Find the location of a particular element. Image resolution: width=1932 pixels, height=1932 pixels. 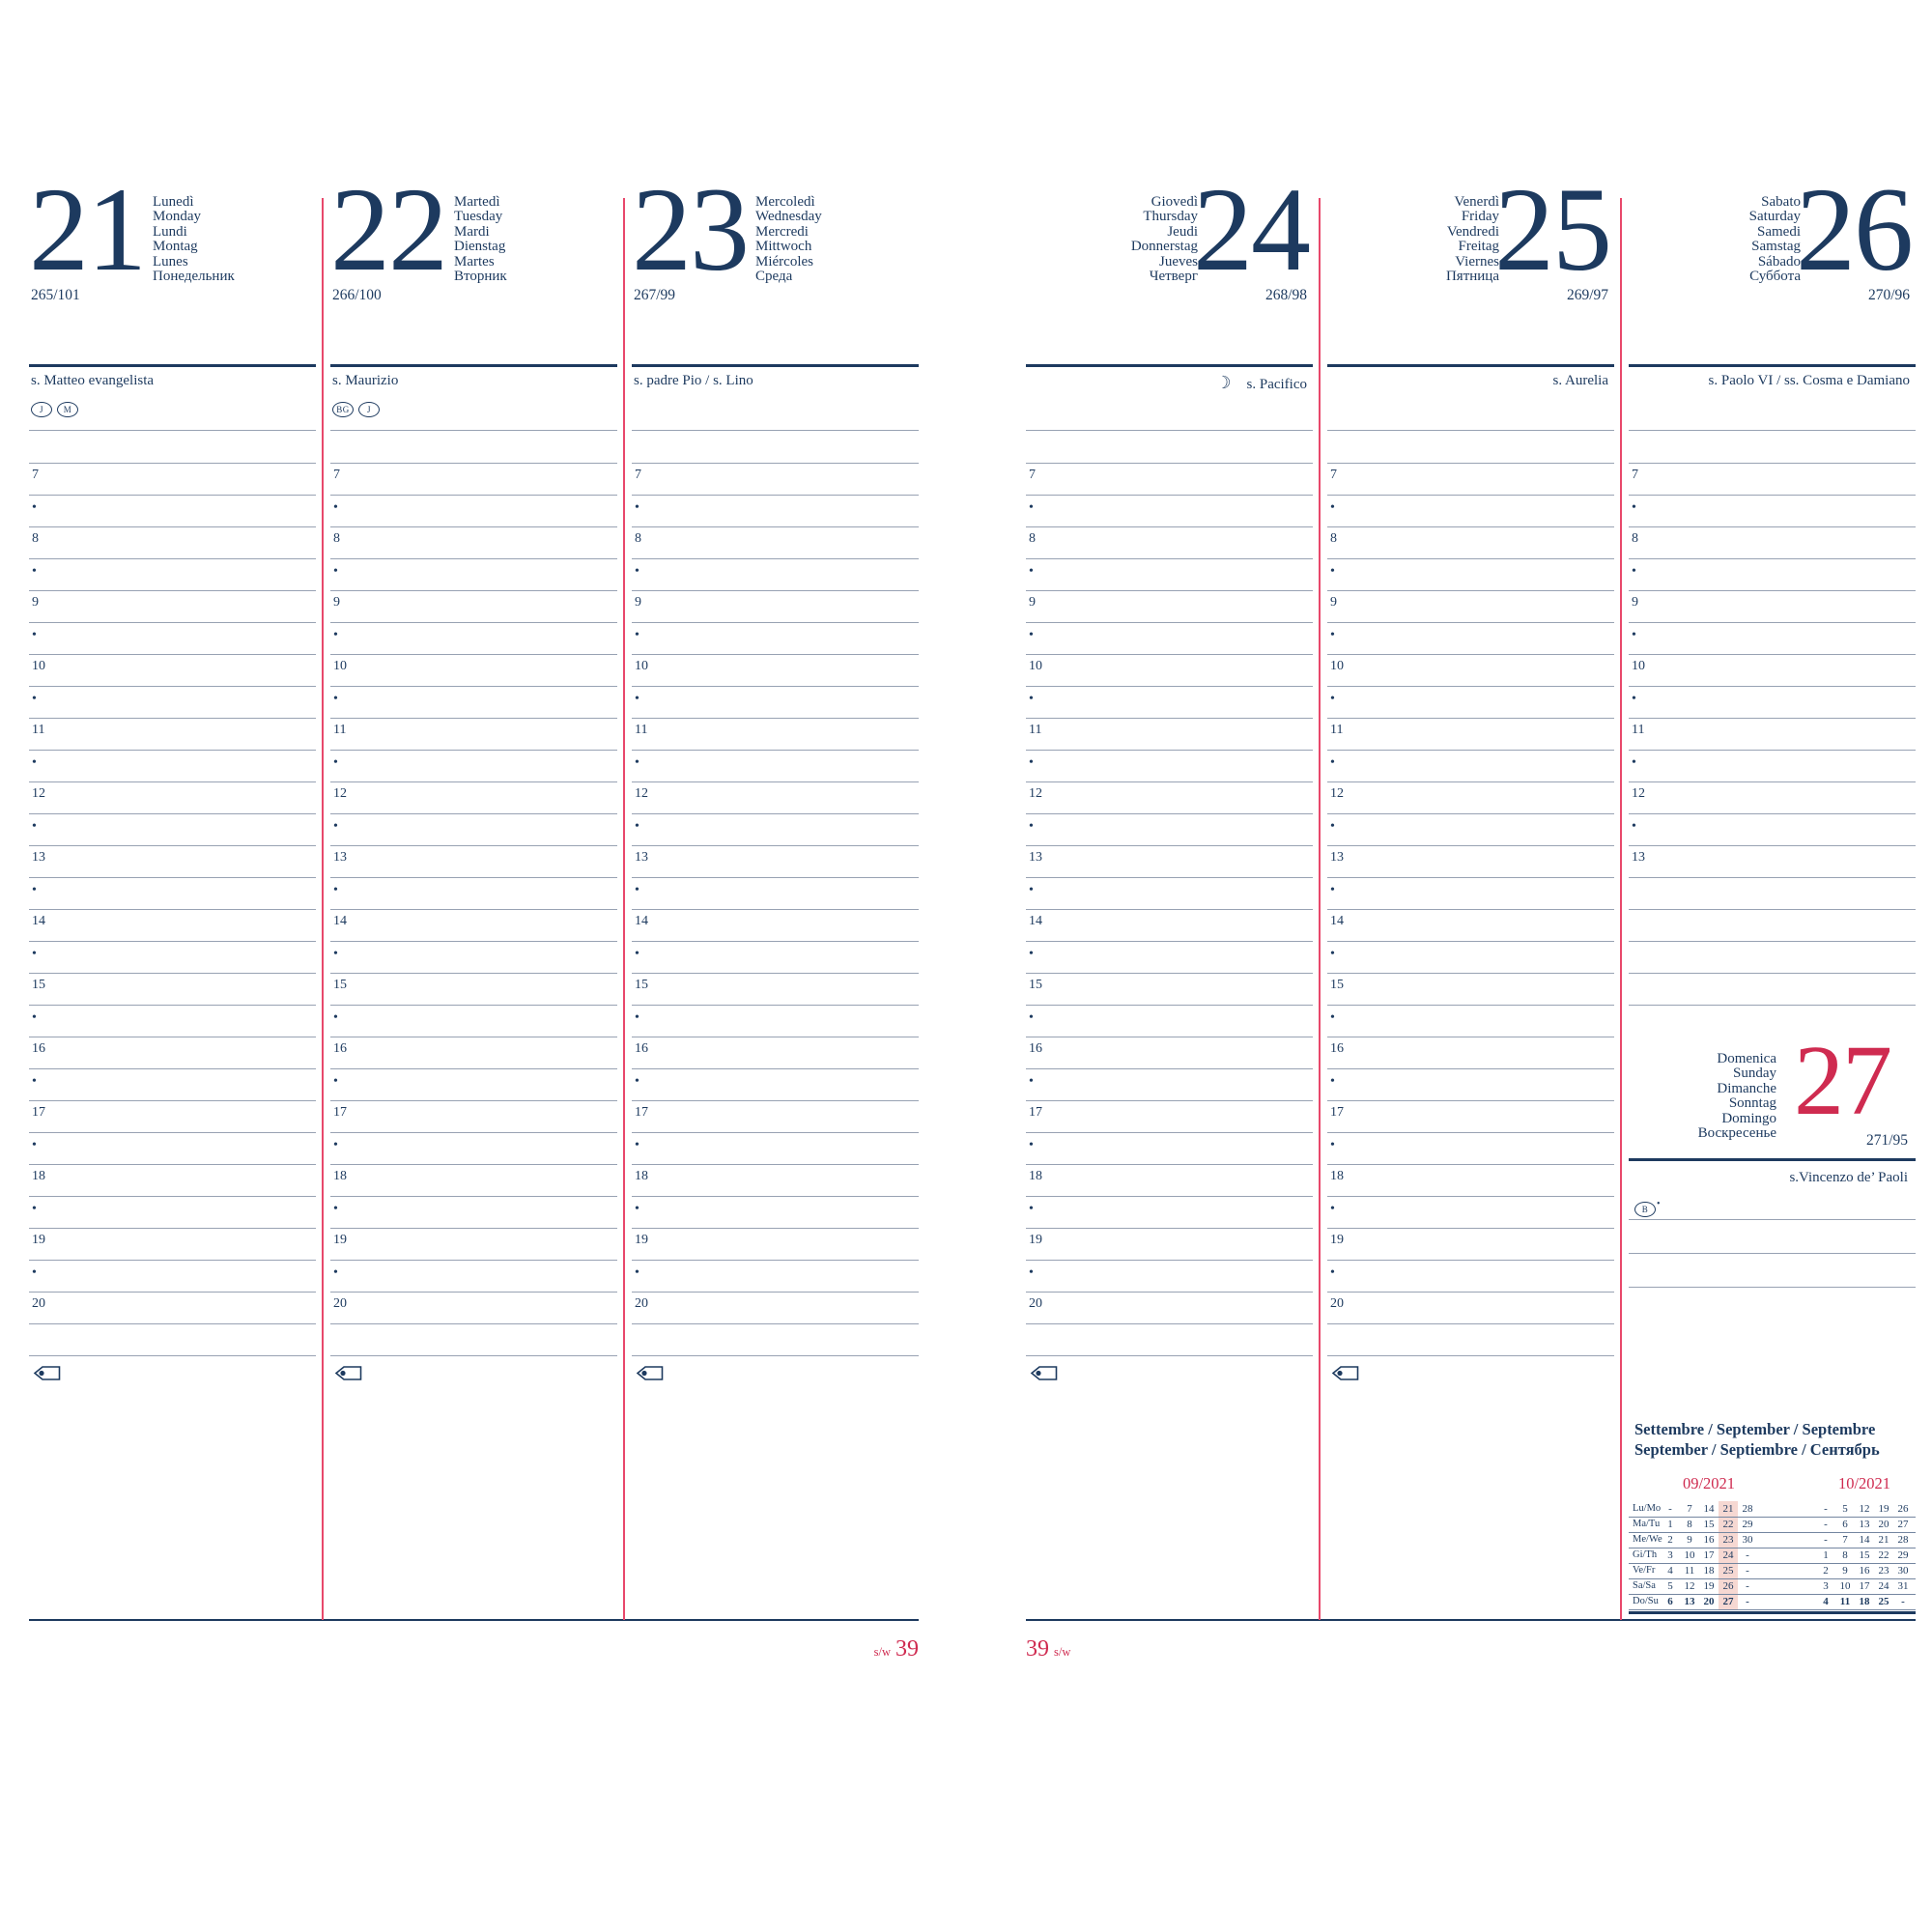

day-name: Lundi is located at coordinates (170, 231).